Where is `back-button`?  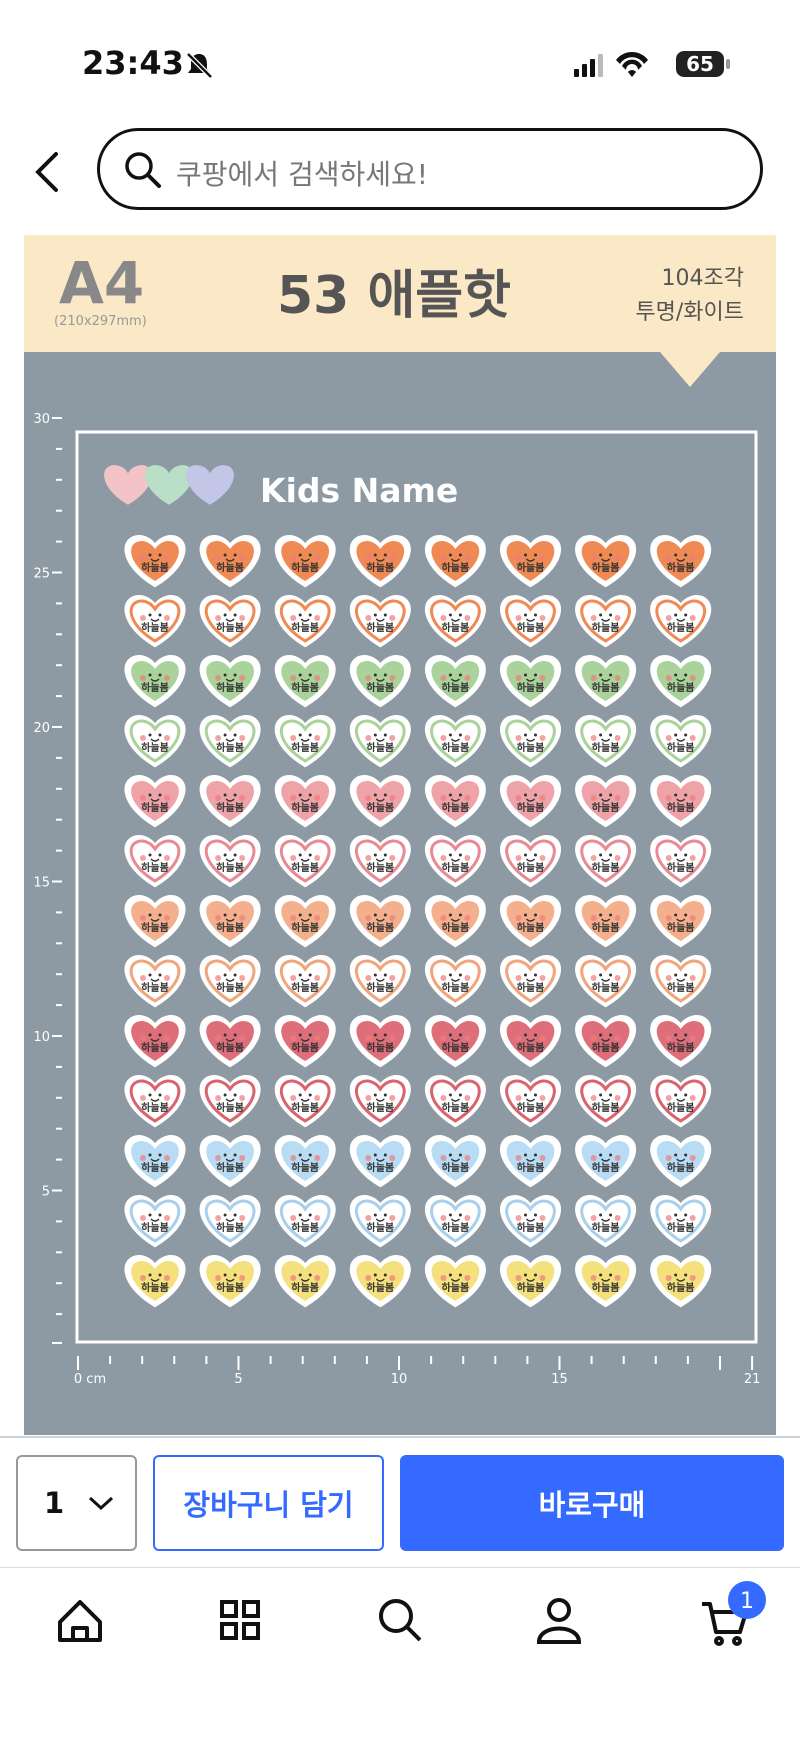
back-button is located at coordinates (47, 172).